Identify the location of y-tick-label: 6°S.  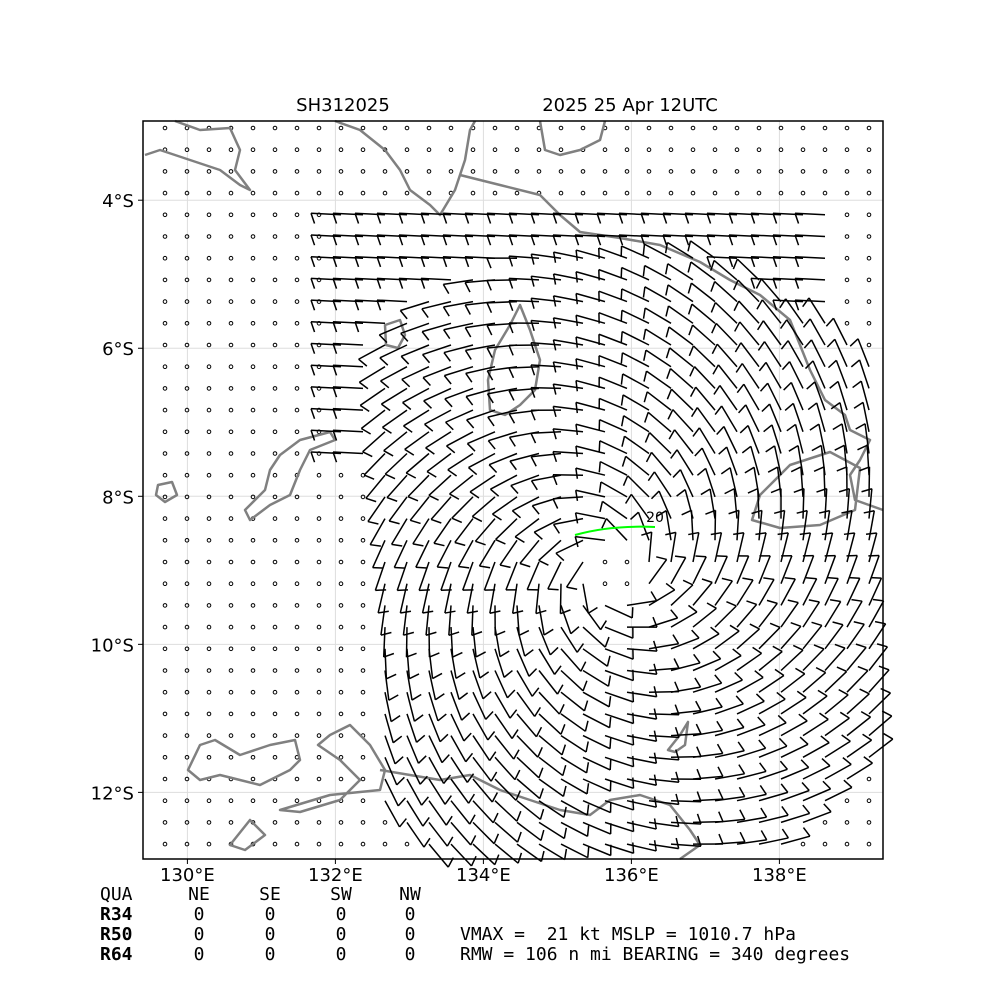
(118, 349).